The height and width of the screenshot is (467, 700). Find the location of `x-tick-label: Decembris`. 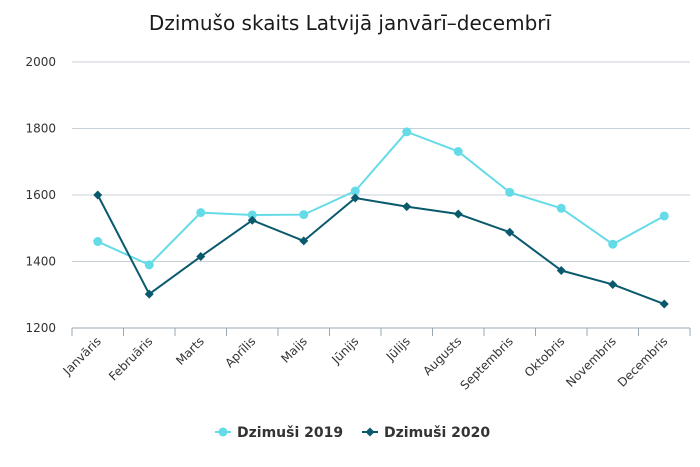

x-tick-label: Decembris is located at coordinates (642, 361).